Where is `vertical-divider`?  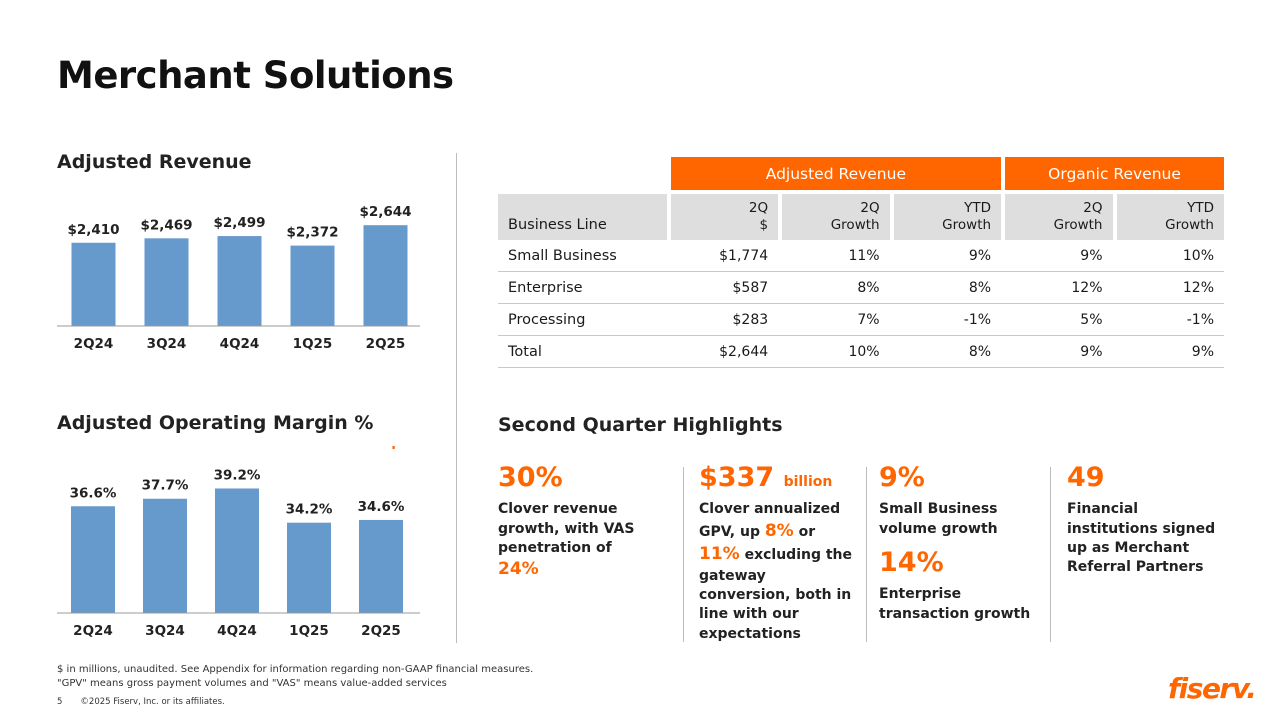
vertical-divider is located at coordinates (456, 398).